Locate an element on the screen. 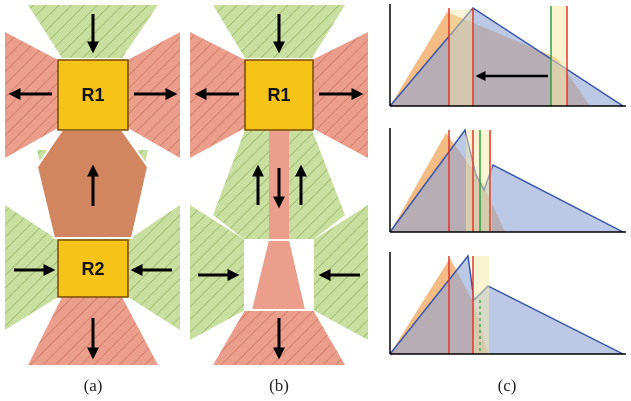 This screenshot has width=631, height=401. attract-zone-right-bottom is located at coordinates (154, 267).